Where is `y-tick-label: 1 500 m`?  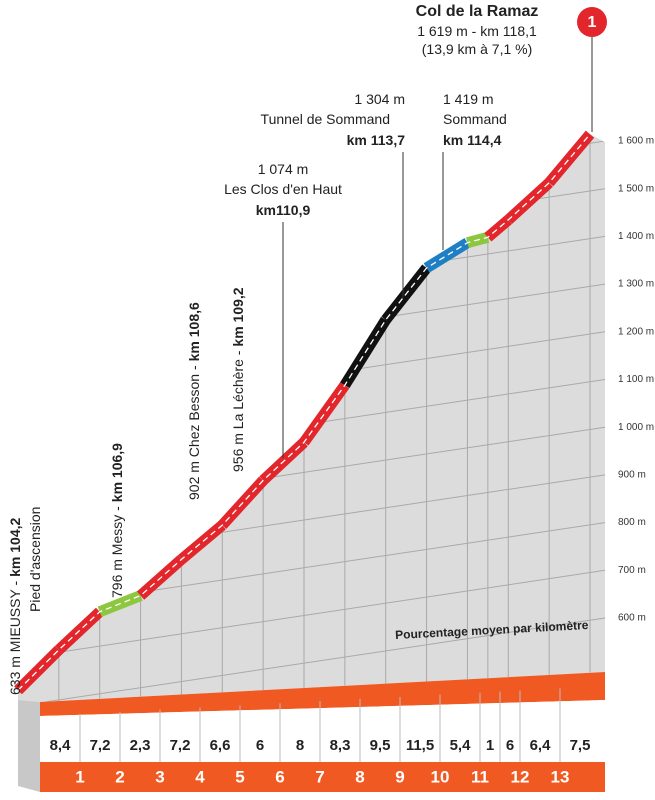 y-tick-label: 1 500 m is located at coordinates (636, 188).